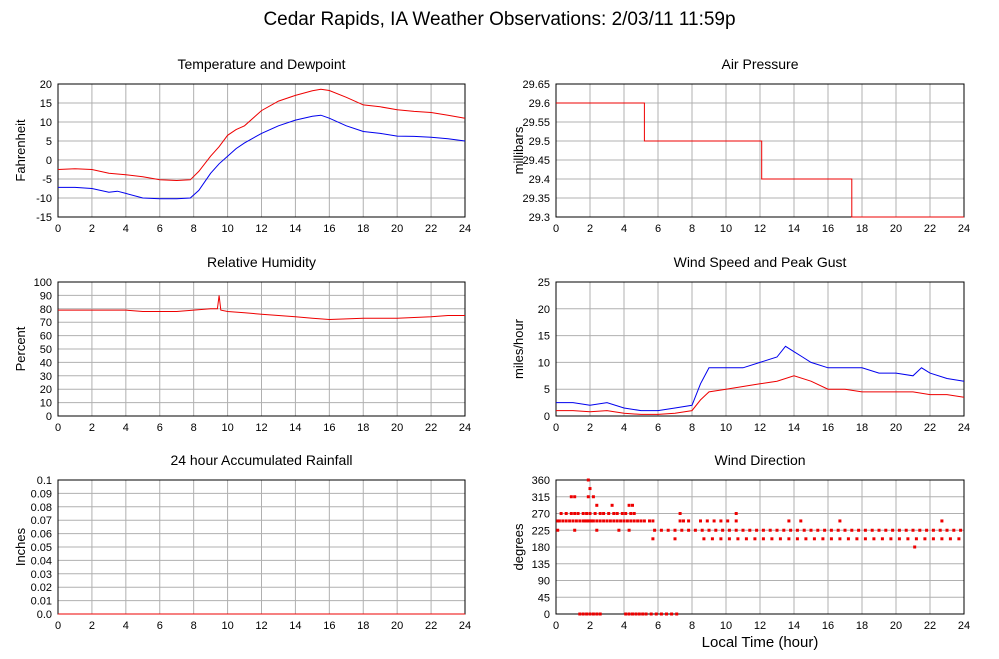 This screenshot has width=999, height=659. Describe the element at coordinates (41, 494) in the screenshot. I see `y-tick-label: 0.09` at that location.